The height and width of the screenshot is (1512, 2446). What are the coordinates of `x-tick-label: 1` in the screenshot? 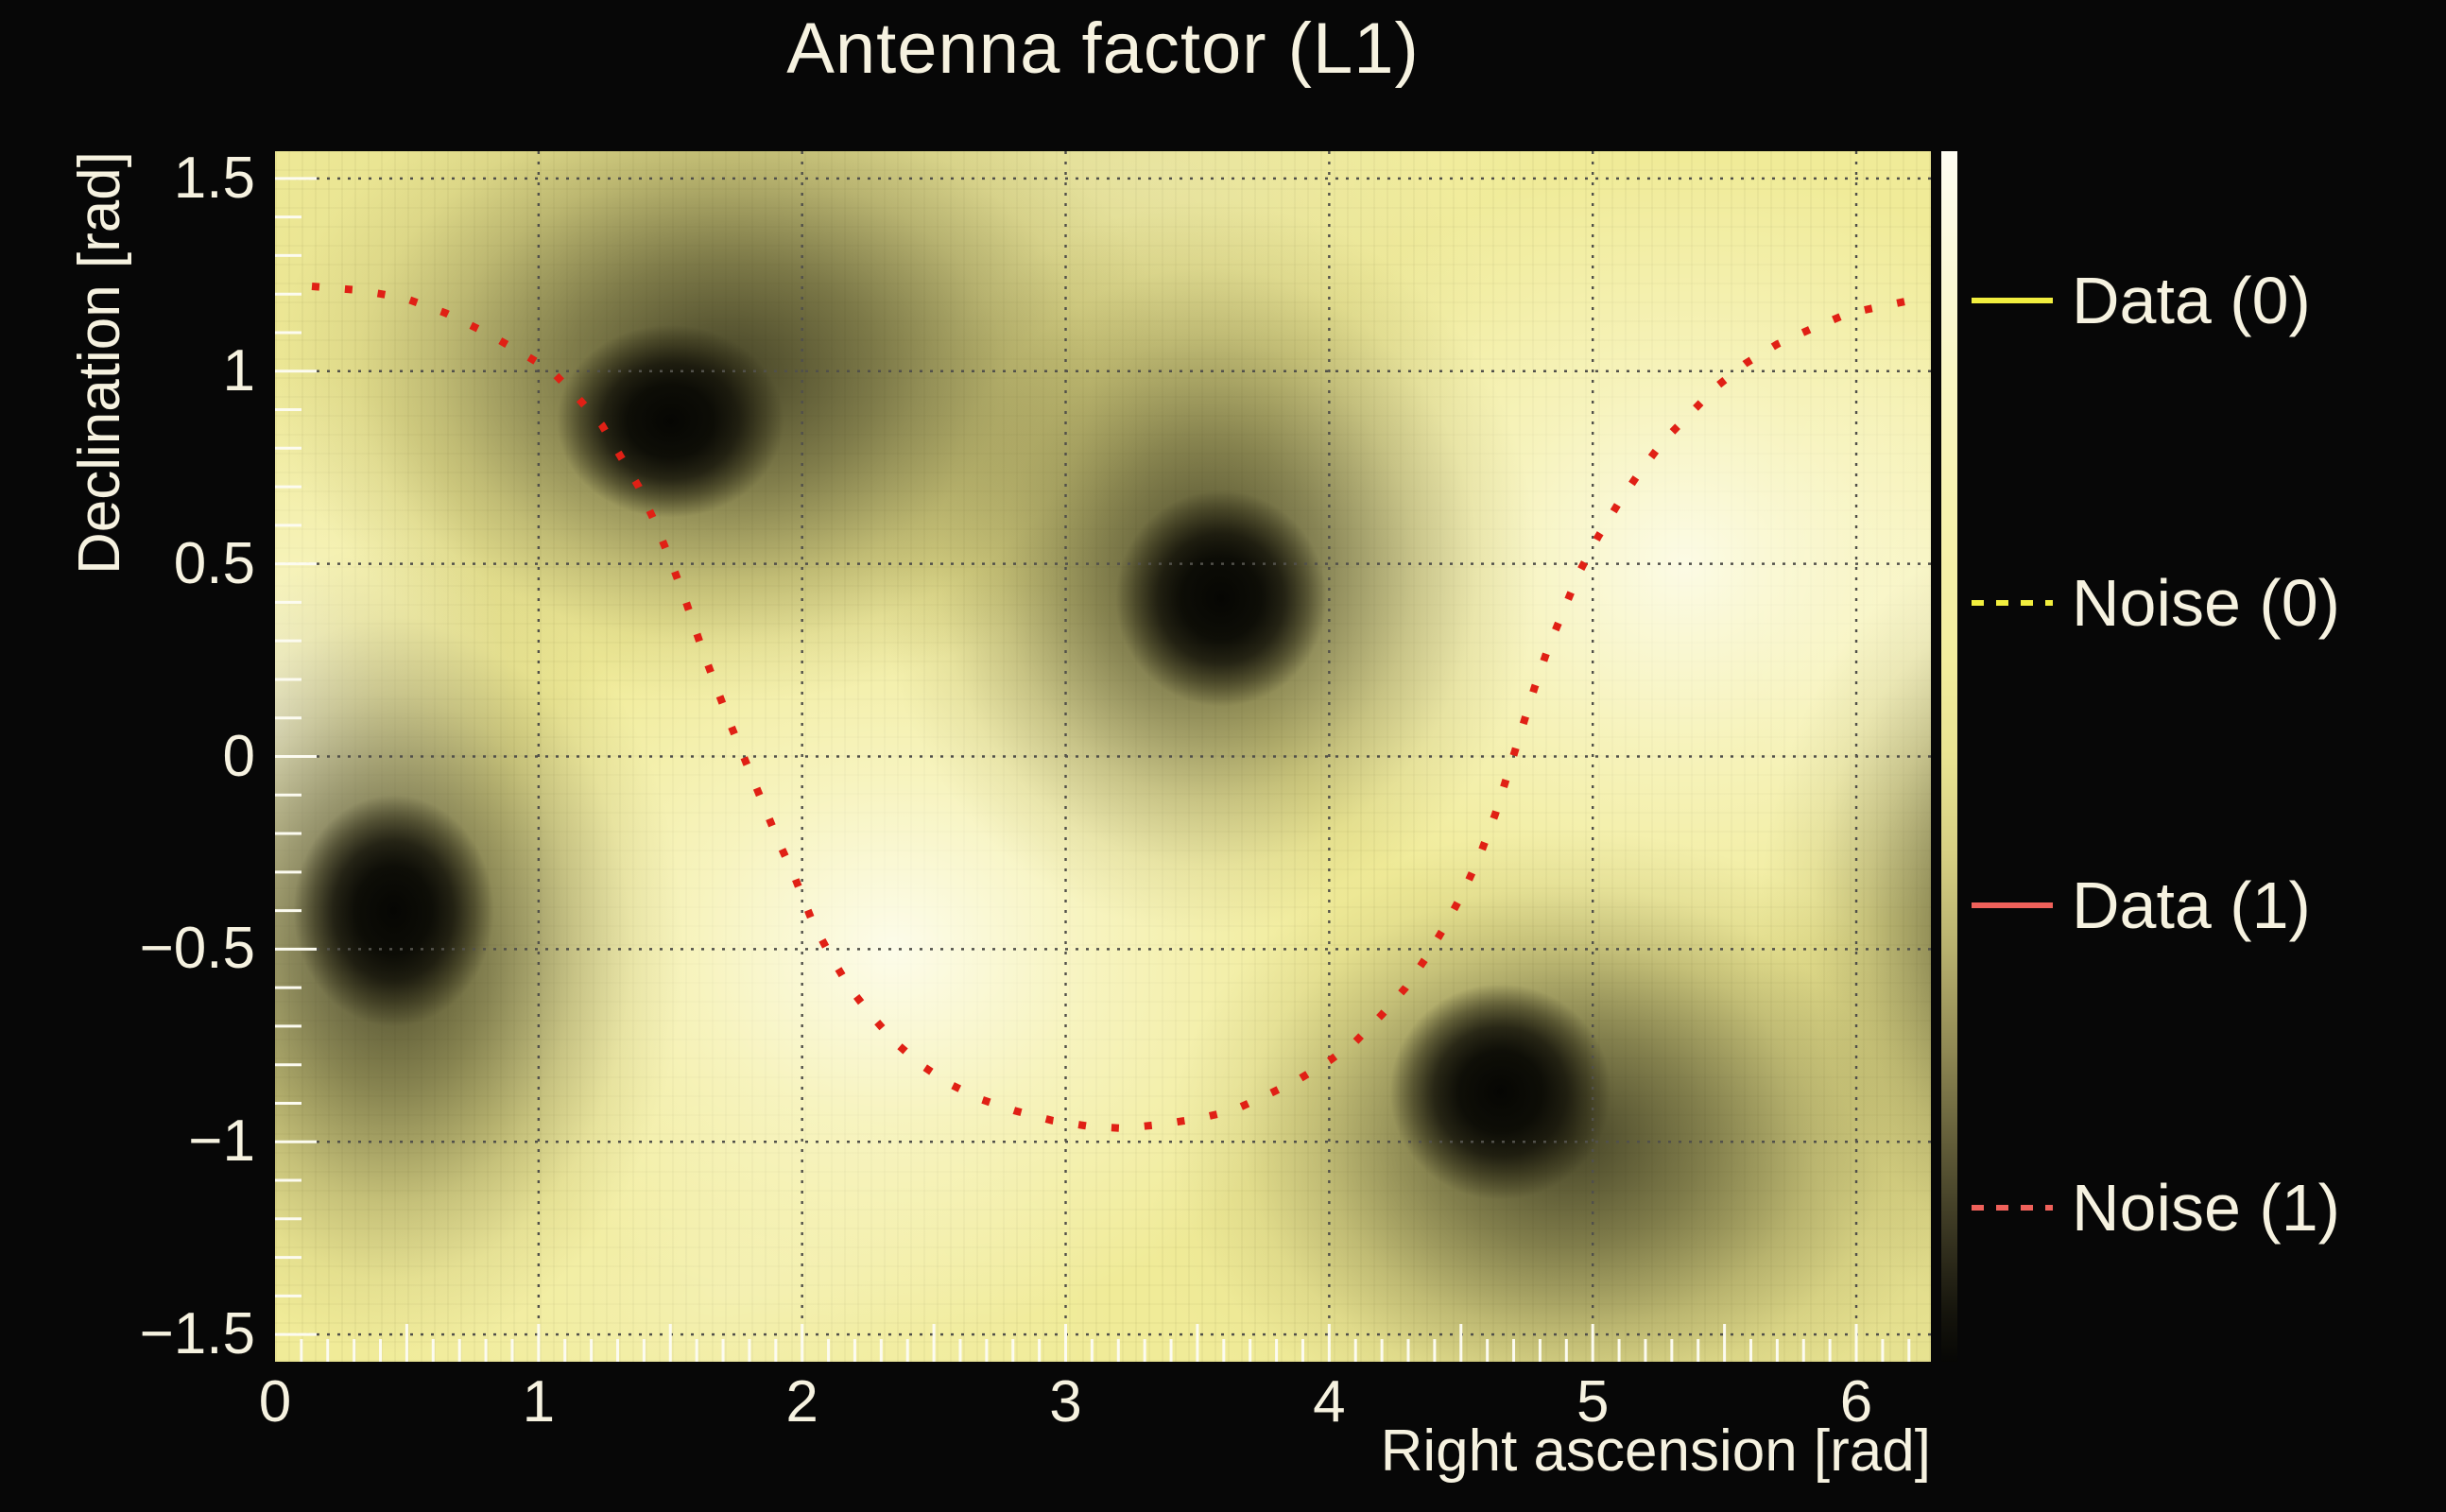 It's located at (539, 1402).